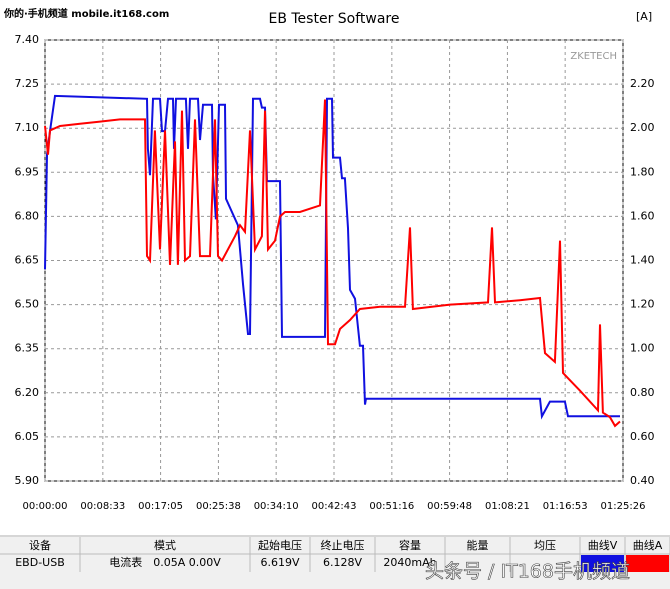 Image resolution: width=670 pixels, height=589 pixels. What do you see at coordinates (527, 572) in the screenshot?
I see `watermark: 头条号 / IT168手机频道` at bounding box center [527, 572].